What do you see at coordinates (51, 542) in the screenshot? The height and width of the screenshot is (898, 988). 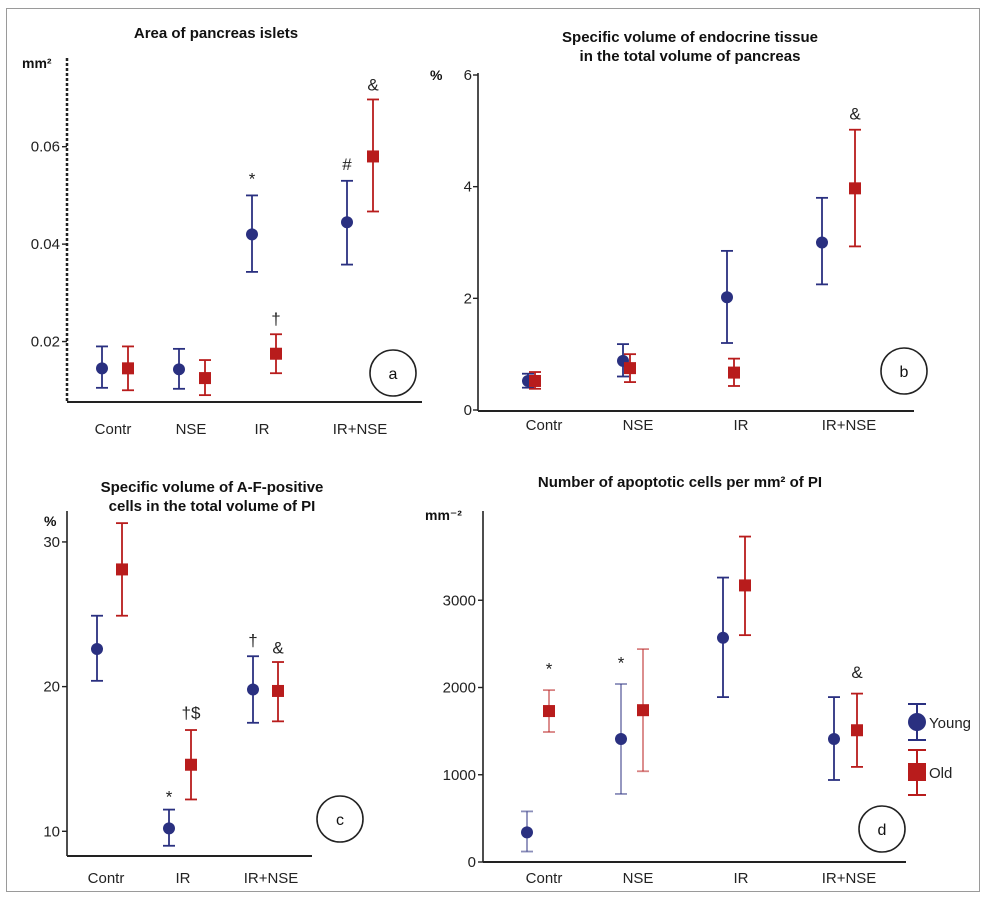 I see `y-tick-label: 30` at bounding box center [51, 542].